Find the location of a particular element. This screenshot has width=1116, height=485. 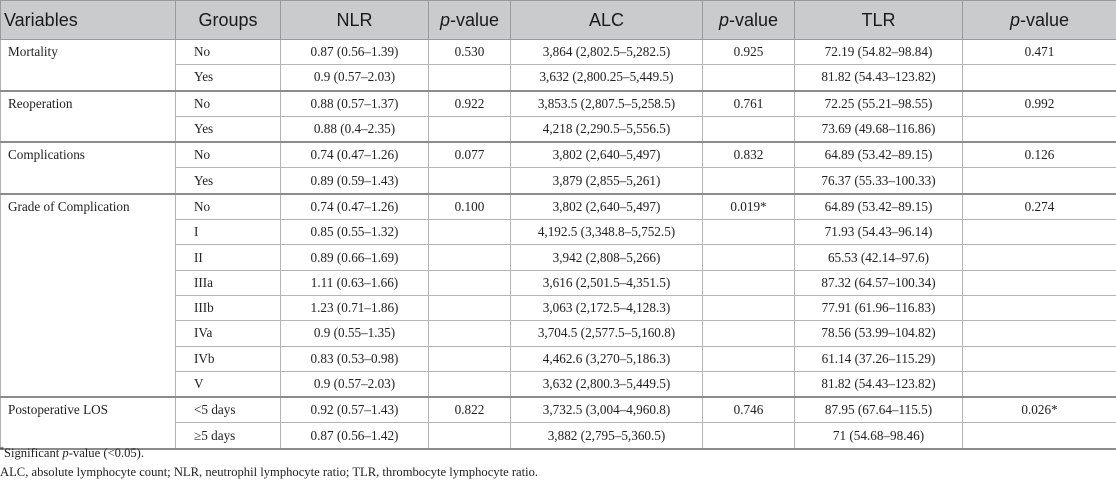

header-groups: Groups is located at coordinates (228, 20).